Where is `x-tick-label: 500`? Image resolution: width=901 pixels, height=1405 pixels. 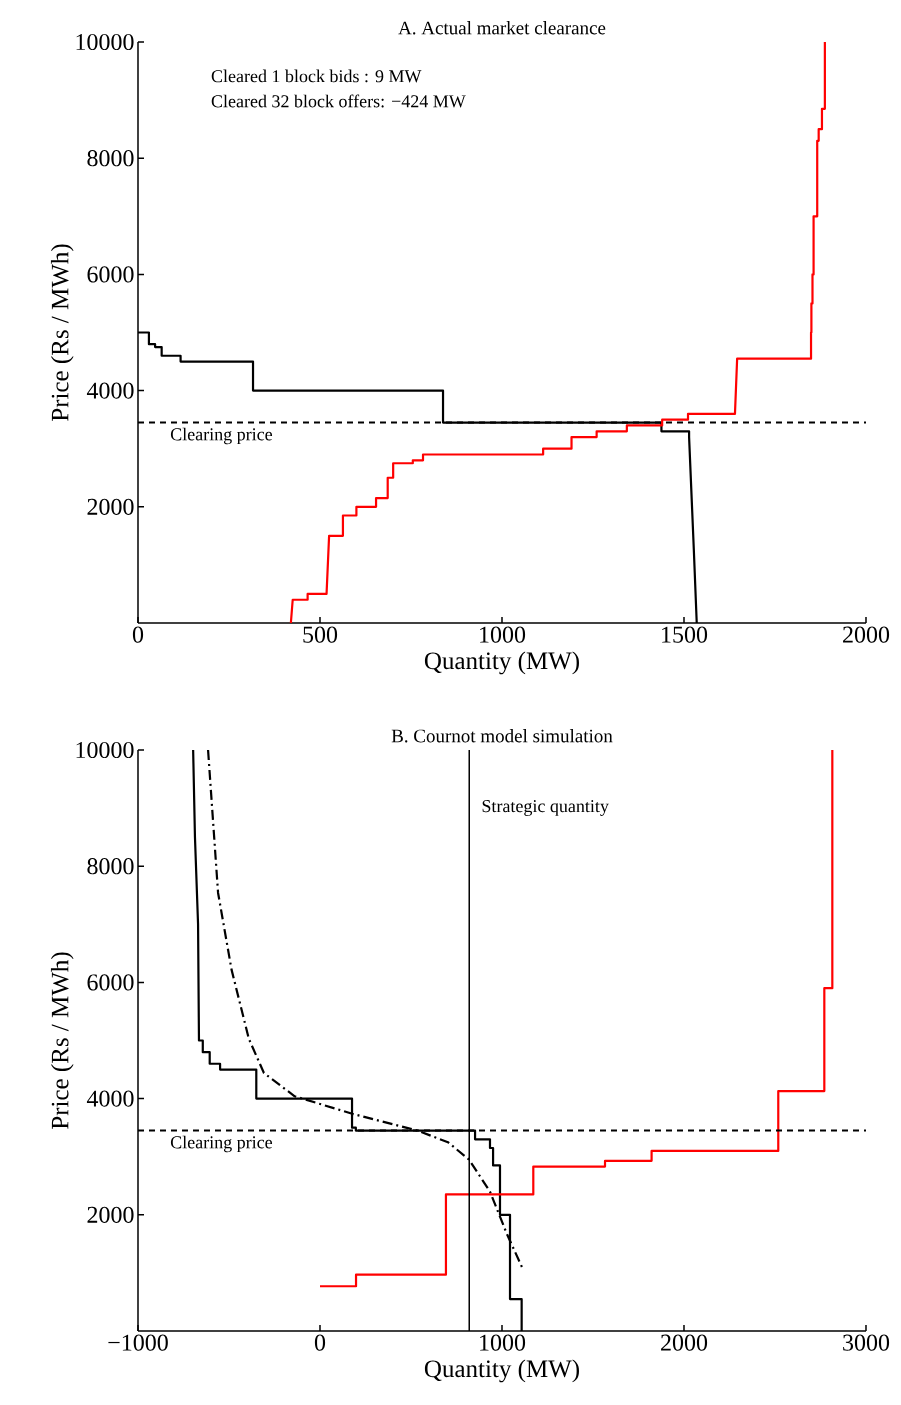
x-tick-label: 500 is located at coordinates (320, 634).